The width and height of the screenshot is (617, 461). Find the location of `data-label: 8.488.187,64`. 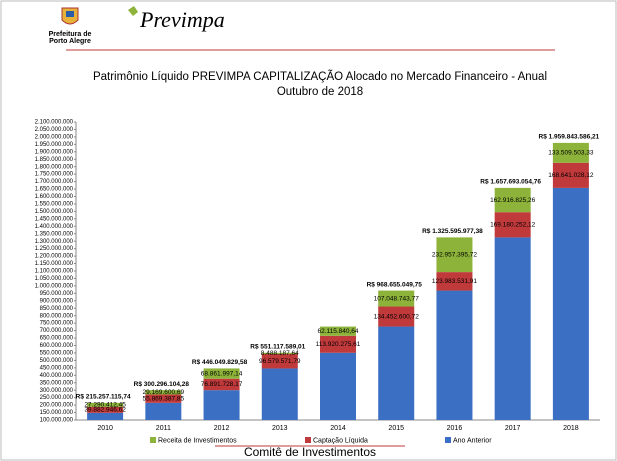

data-label: 8.488.187,64 is located at coordinates (280, 353).